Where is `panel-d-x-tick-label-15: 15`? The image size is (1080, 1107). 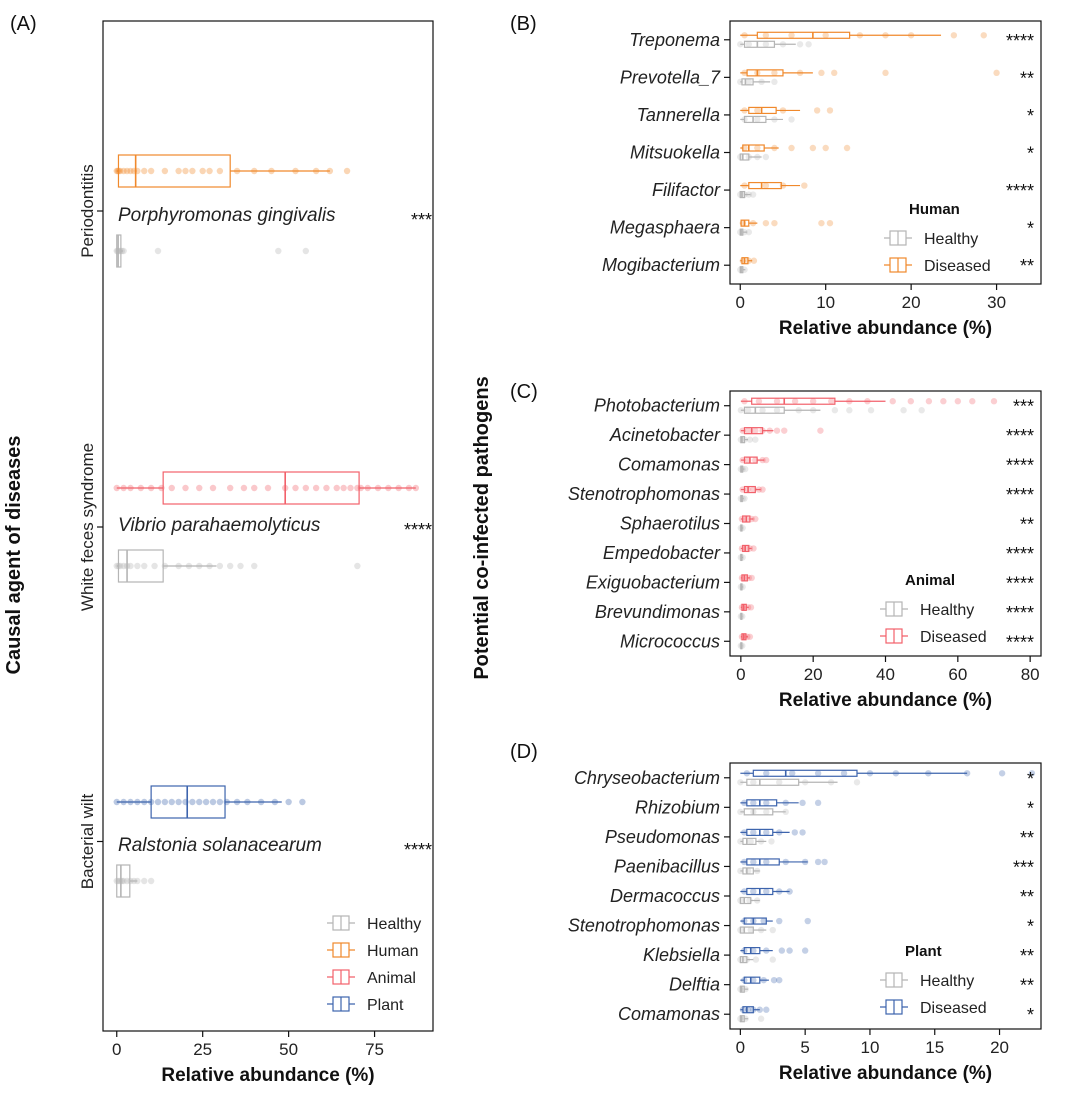 panel-d-x-tick-label-15: 15 is located at coordinates (934, 1047).